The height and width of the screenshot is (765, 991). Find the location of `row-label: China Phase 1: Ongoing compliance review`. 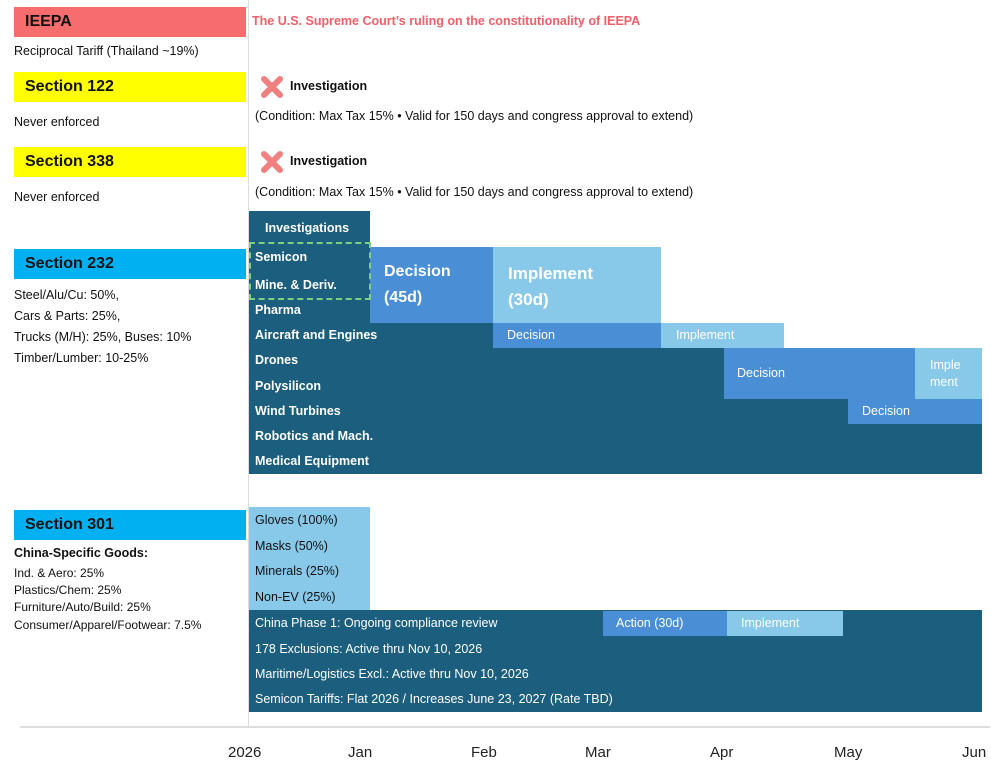

row-label: China Phase 1: Ongoing compliance review is located at coordinates (376, 623).